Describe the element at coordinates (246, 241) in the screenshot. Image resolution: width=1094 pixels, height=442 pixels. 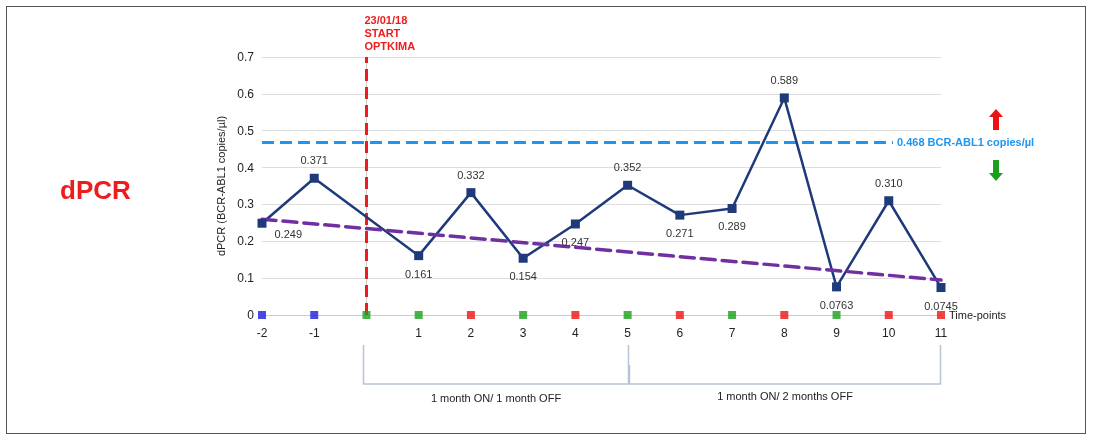
I see `y-tick-label: 0.2` at that location.